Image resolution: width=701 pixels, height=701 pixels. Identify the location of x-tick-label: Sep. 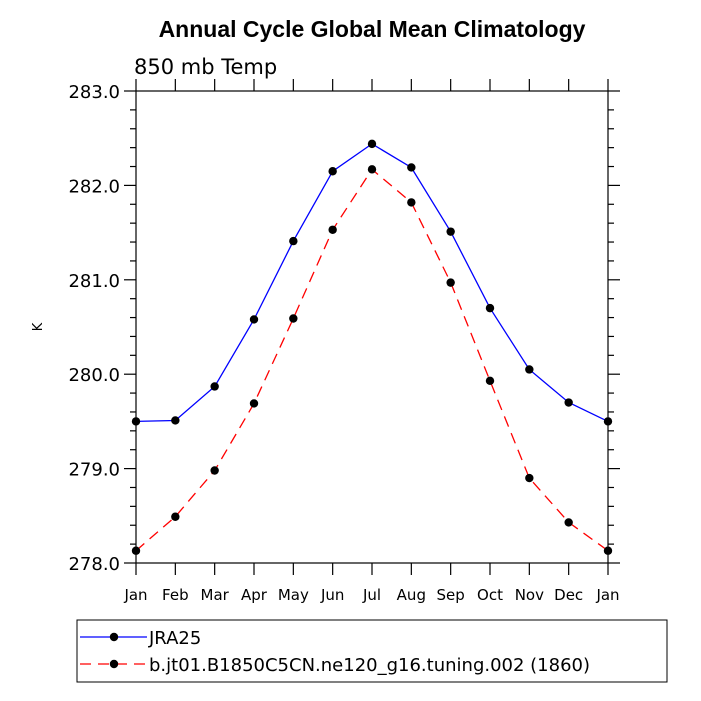
(451, 595).